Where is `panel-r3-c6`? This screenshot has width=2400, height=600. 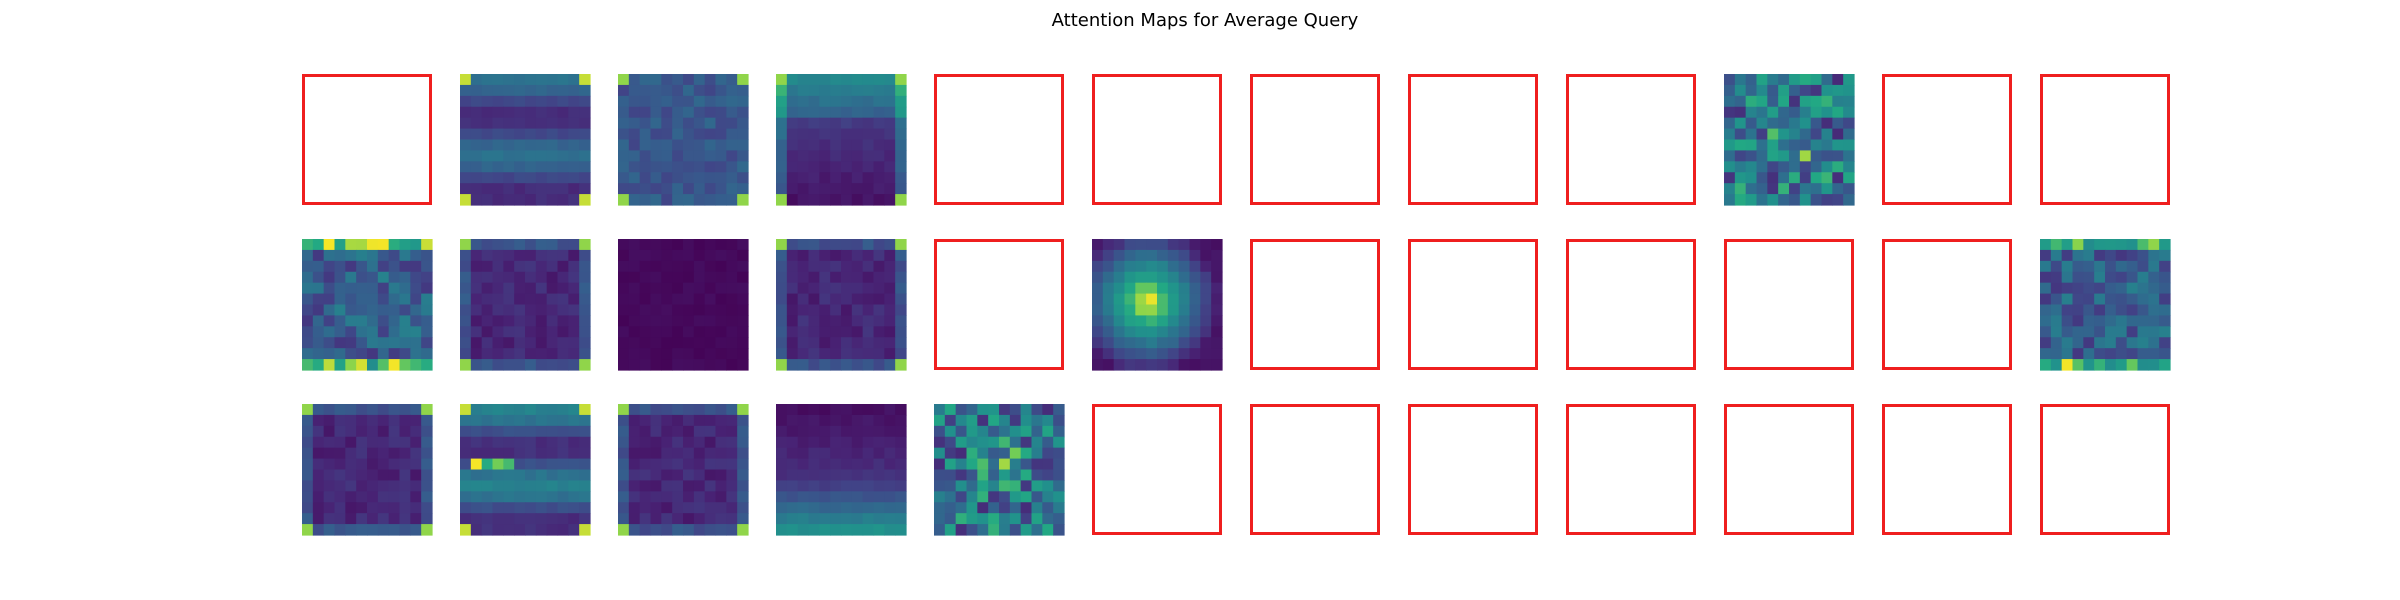 panel-r3-c6 is located at coordinates (1157, 469).